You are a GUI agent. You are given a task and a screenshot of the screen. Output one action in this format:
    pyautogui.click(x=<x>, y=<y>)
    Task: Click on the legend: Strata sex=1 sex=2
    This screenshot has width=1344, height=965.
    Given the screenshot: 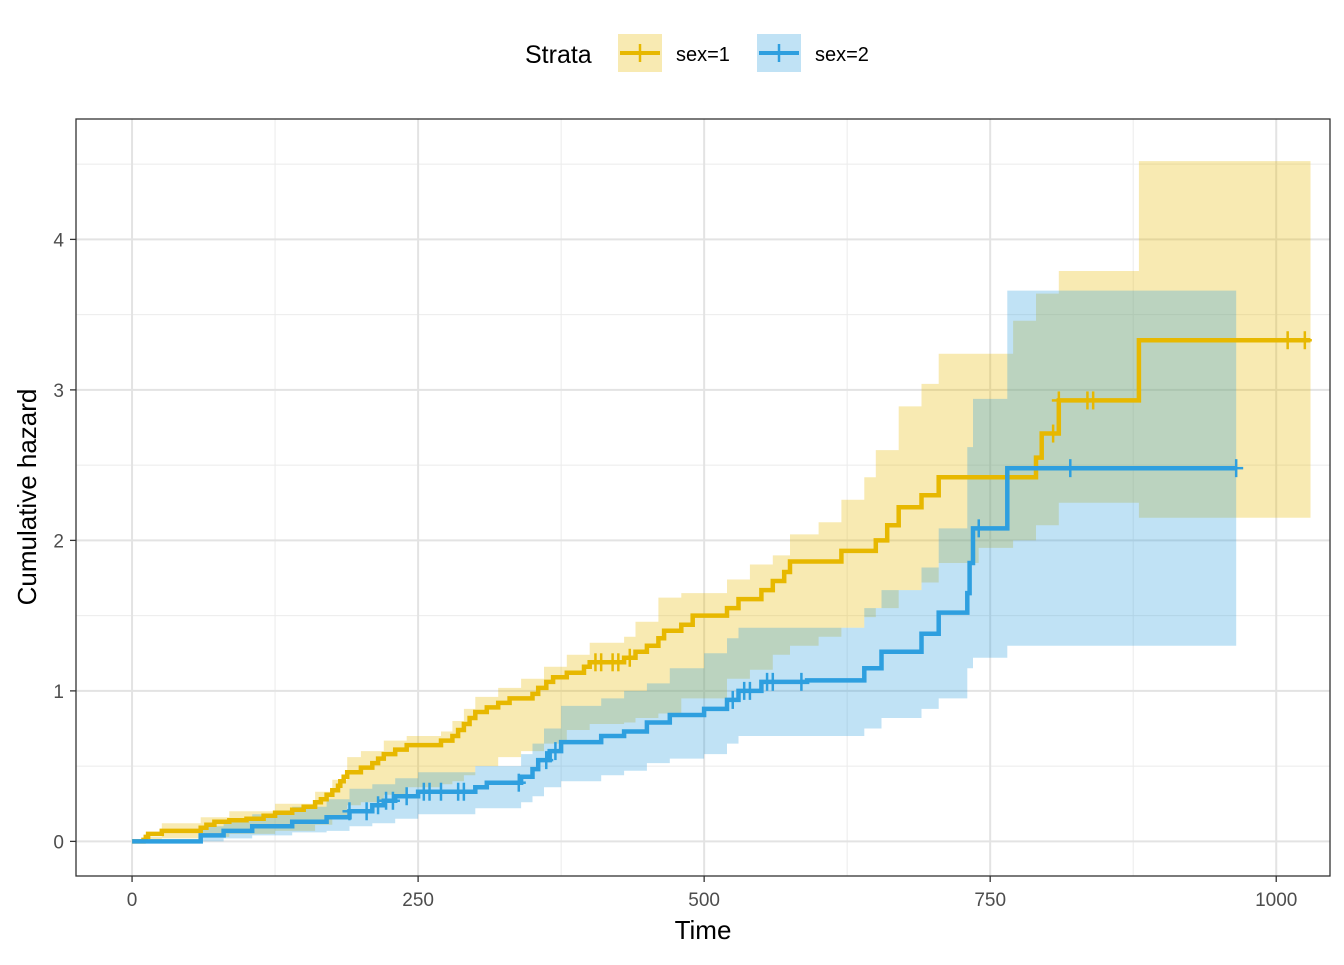 What is the action you would take?
    pyautogui.click(x=697, y=53)
    